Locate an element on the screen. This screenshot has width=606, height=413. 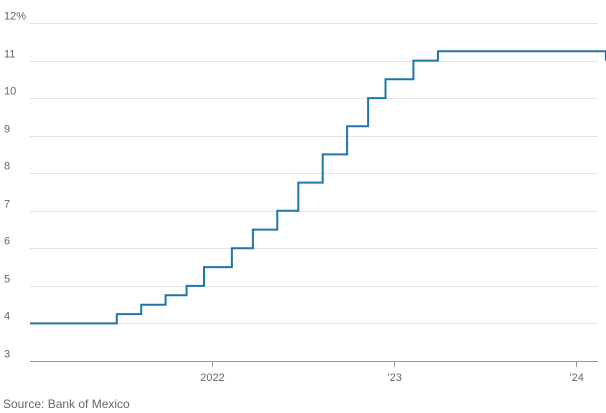
y-tick-label: 4 is located at coordinates (7, 317).